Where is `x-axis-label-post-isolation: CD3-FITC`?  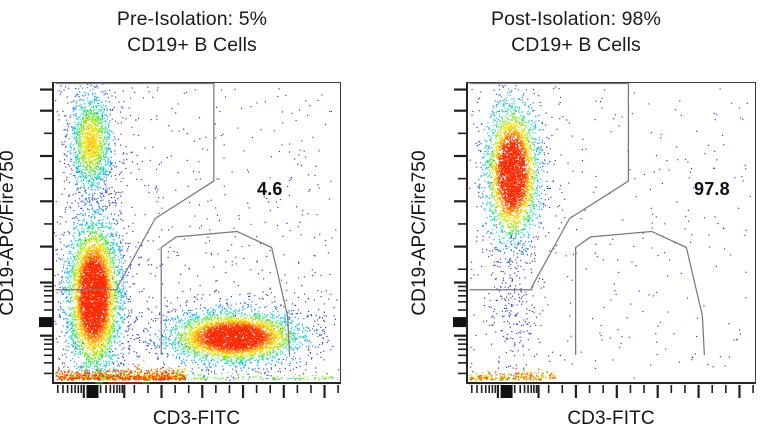
x-axis-label-post-isolation: CD3-FITC is located at coordinates (611, 418).